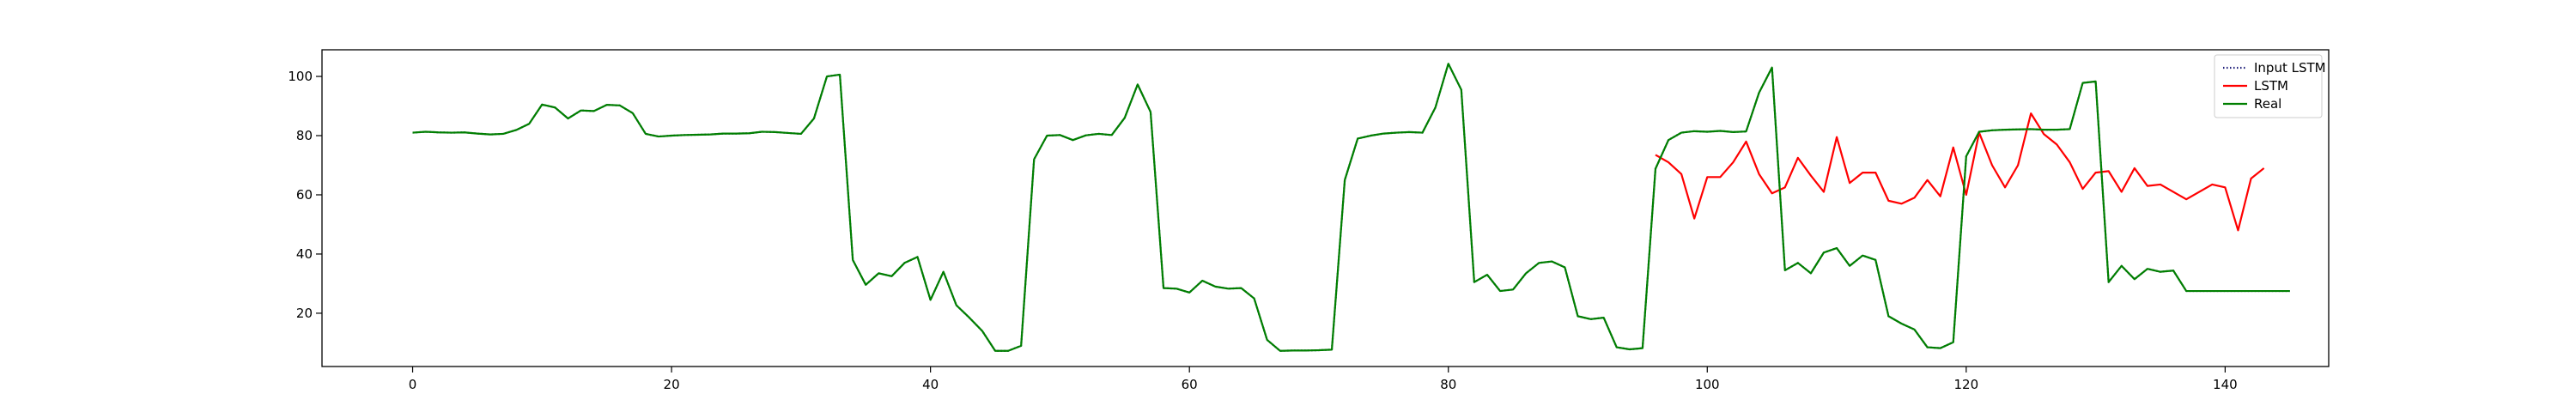  What do you see at coordinates (1323, 379) in the screenshot?
I see `x-axis: 0 20 40 60 80 100 120 140` at bounding box center [1323, 379].